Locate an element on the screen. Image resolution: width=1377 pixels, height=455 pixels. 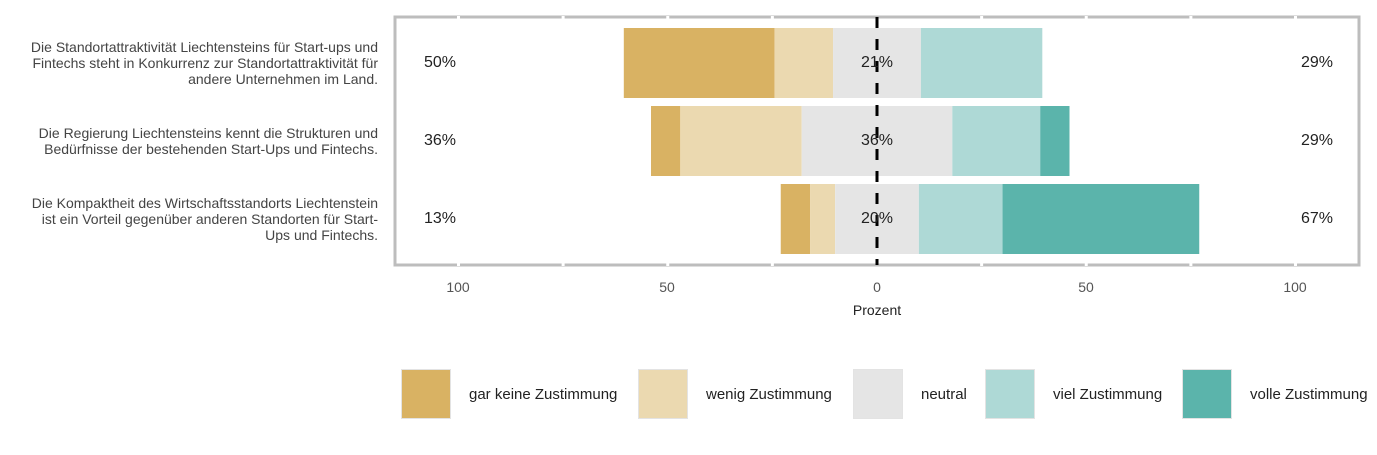
left-percent-label: 50% is located at coordinates (440, 62).